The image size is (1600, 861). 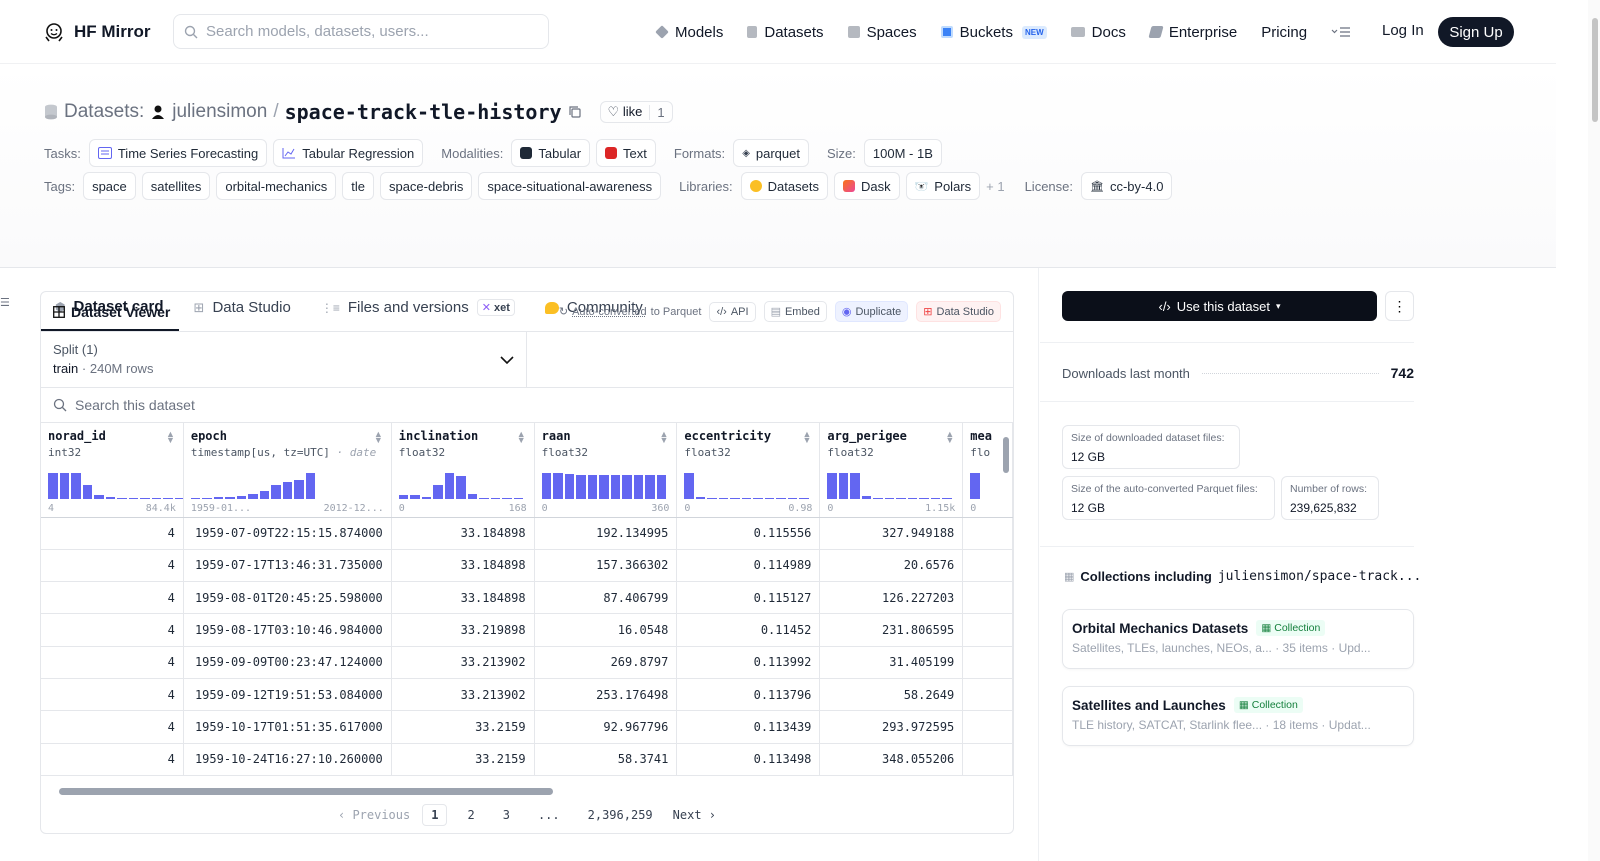 I want to click on table-cell: 126.227203, so click(x=891, y=598).